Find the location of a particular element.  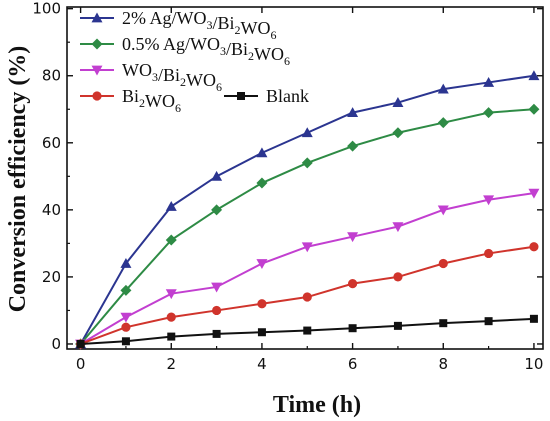

legend-label: 2% Ag/WO3/Bi2WO6 is located at coordinates (199, 25).